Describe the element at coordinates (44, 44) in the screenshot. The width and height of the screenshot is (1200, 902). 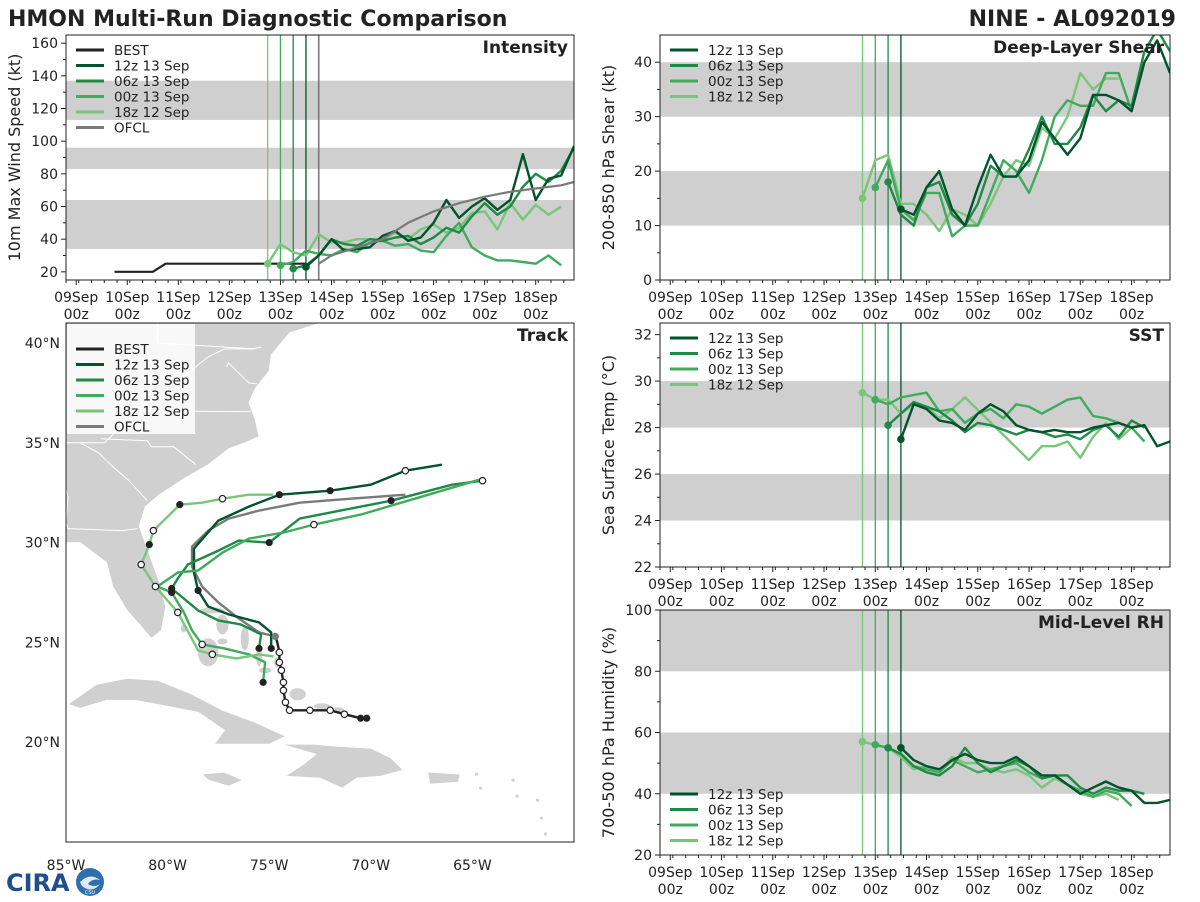
I see `intensity-ytick-label: 160` at that location.